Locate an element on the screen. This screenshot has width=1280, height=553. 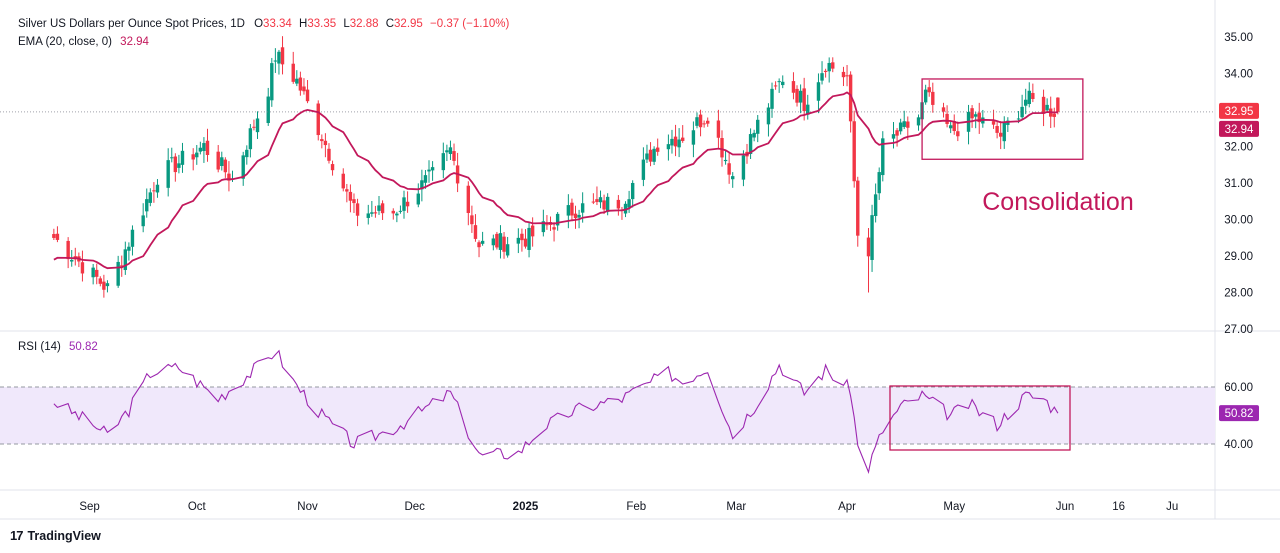
time-tick-label: 16 is located at coordinates (1118, 507).